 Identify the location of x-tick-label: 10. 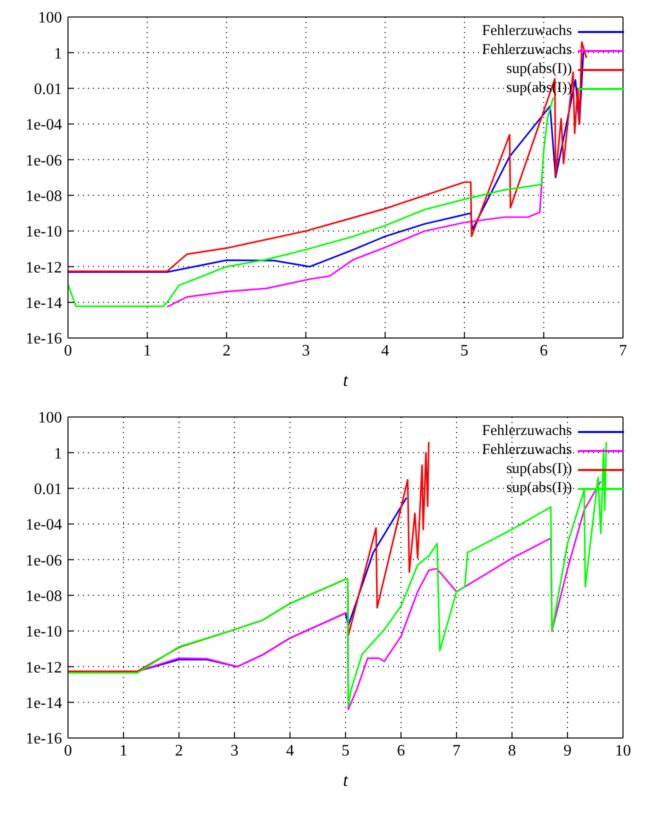
(623, 751).